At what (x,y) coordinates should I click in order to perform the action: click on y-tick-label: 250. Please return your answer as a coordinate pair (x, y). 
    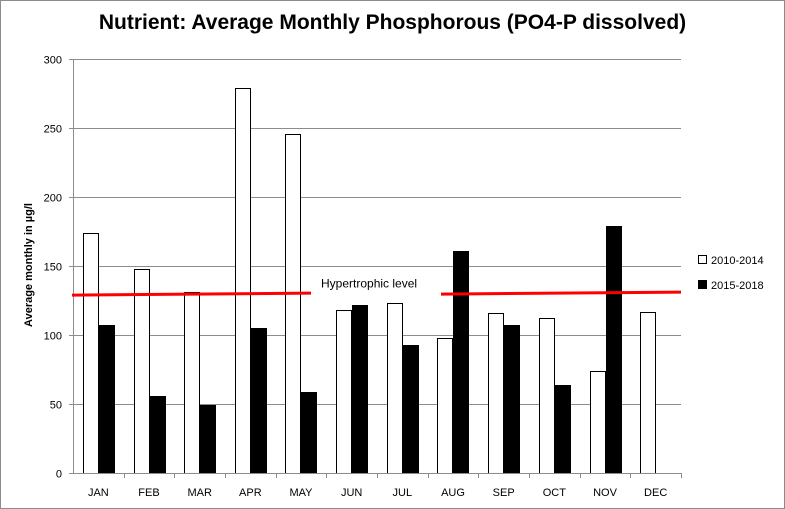
    Looking at the image, I should click on (53, 130).